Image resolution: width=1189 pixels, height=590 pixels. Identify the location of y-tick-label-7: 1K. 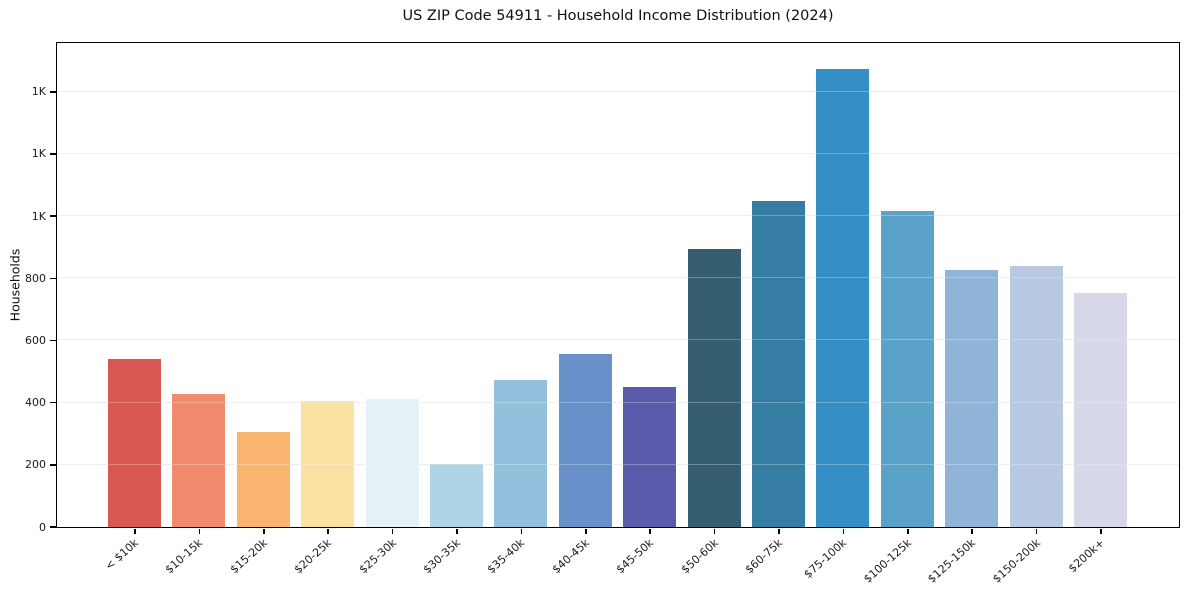
(38, 92).